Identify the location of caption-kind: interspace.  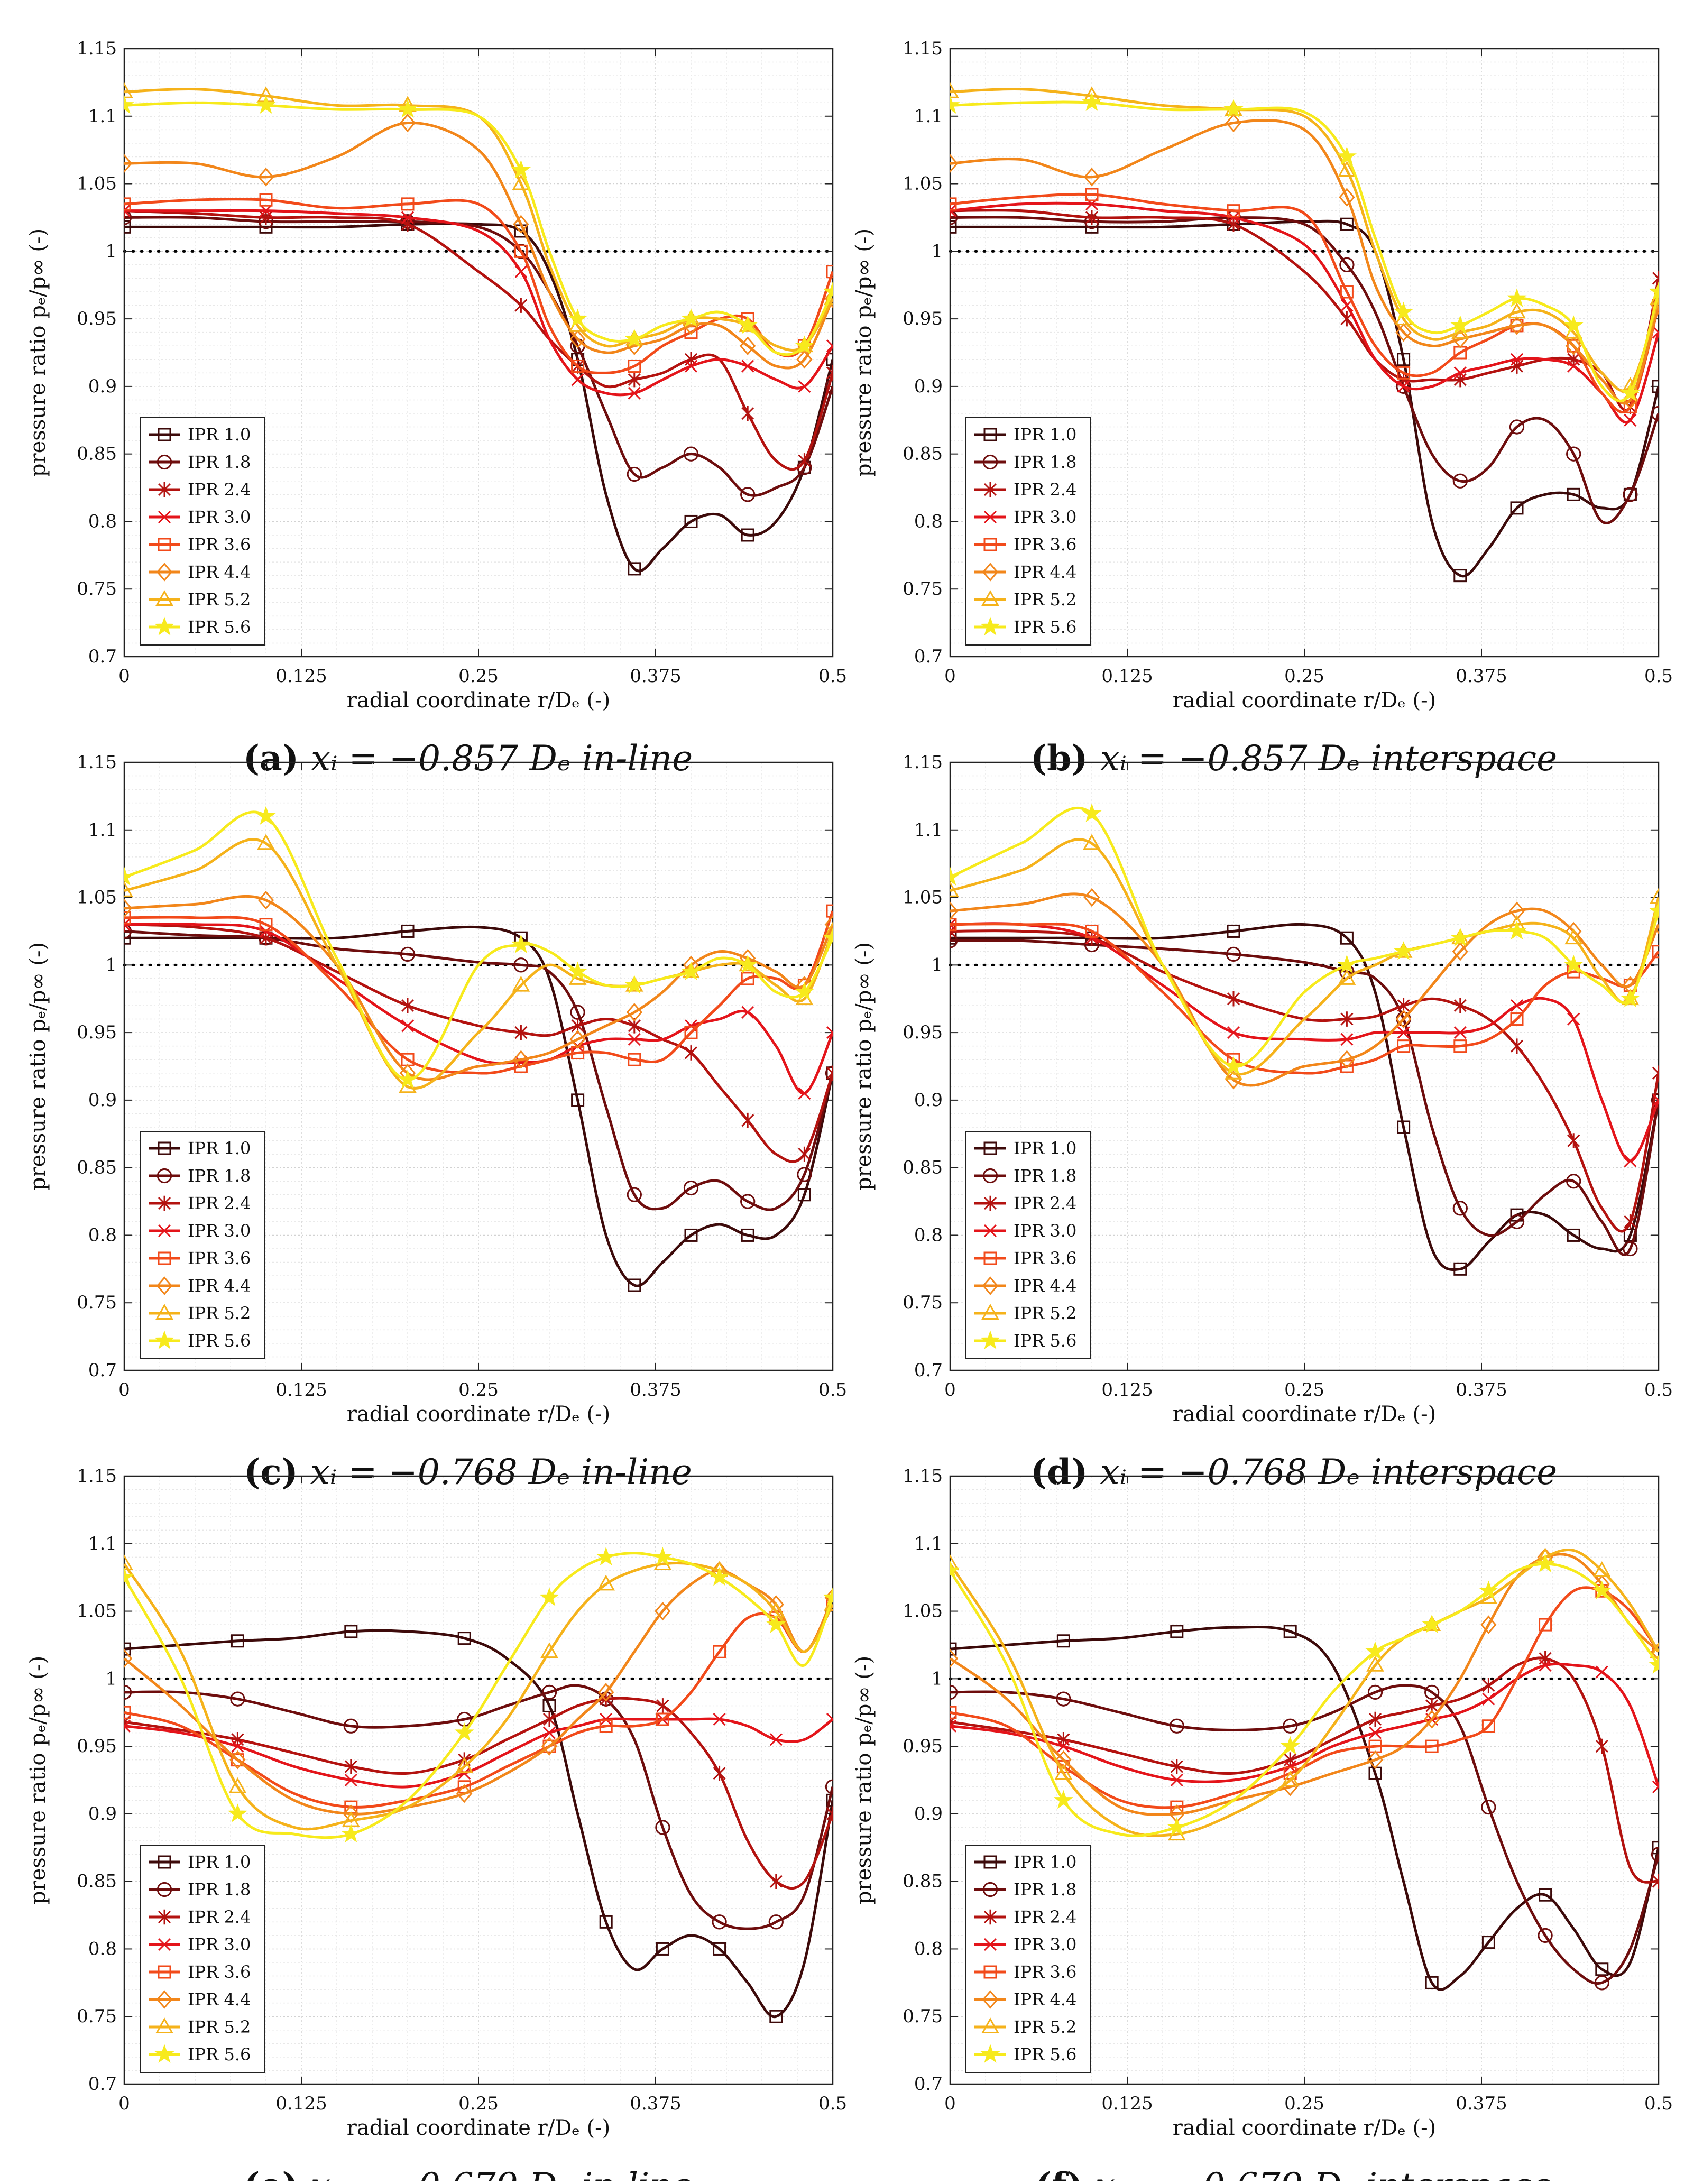
(1464, 1472).